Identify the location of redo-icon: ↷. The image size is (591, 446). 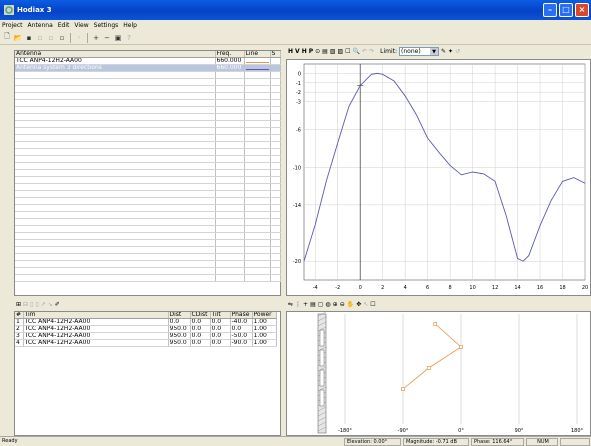
(372, 51).